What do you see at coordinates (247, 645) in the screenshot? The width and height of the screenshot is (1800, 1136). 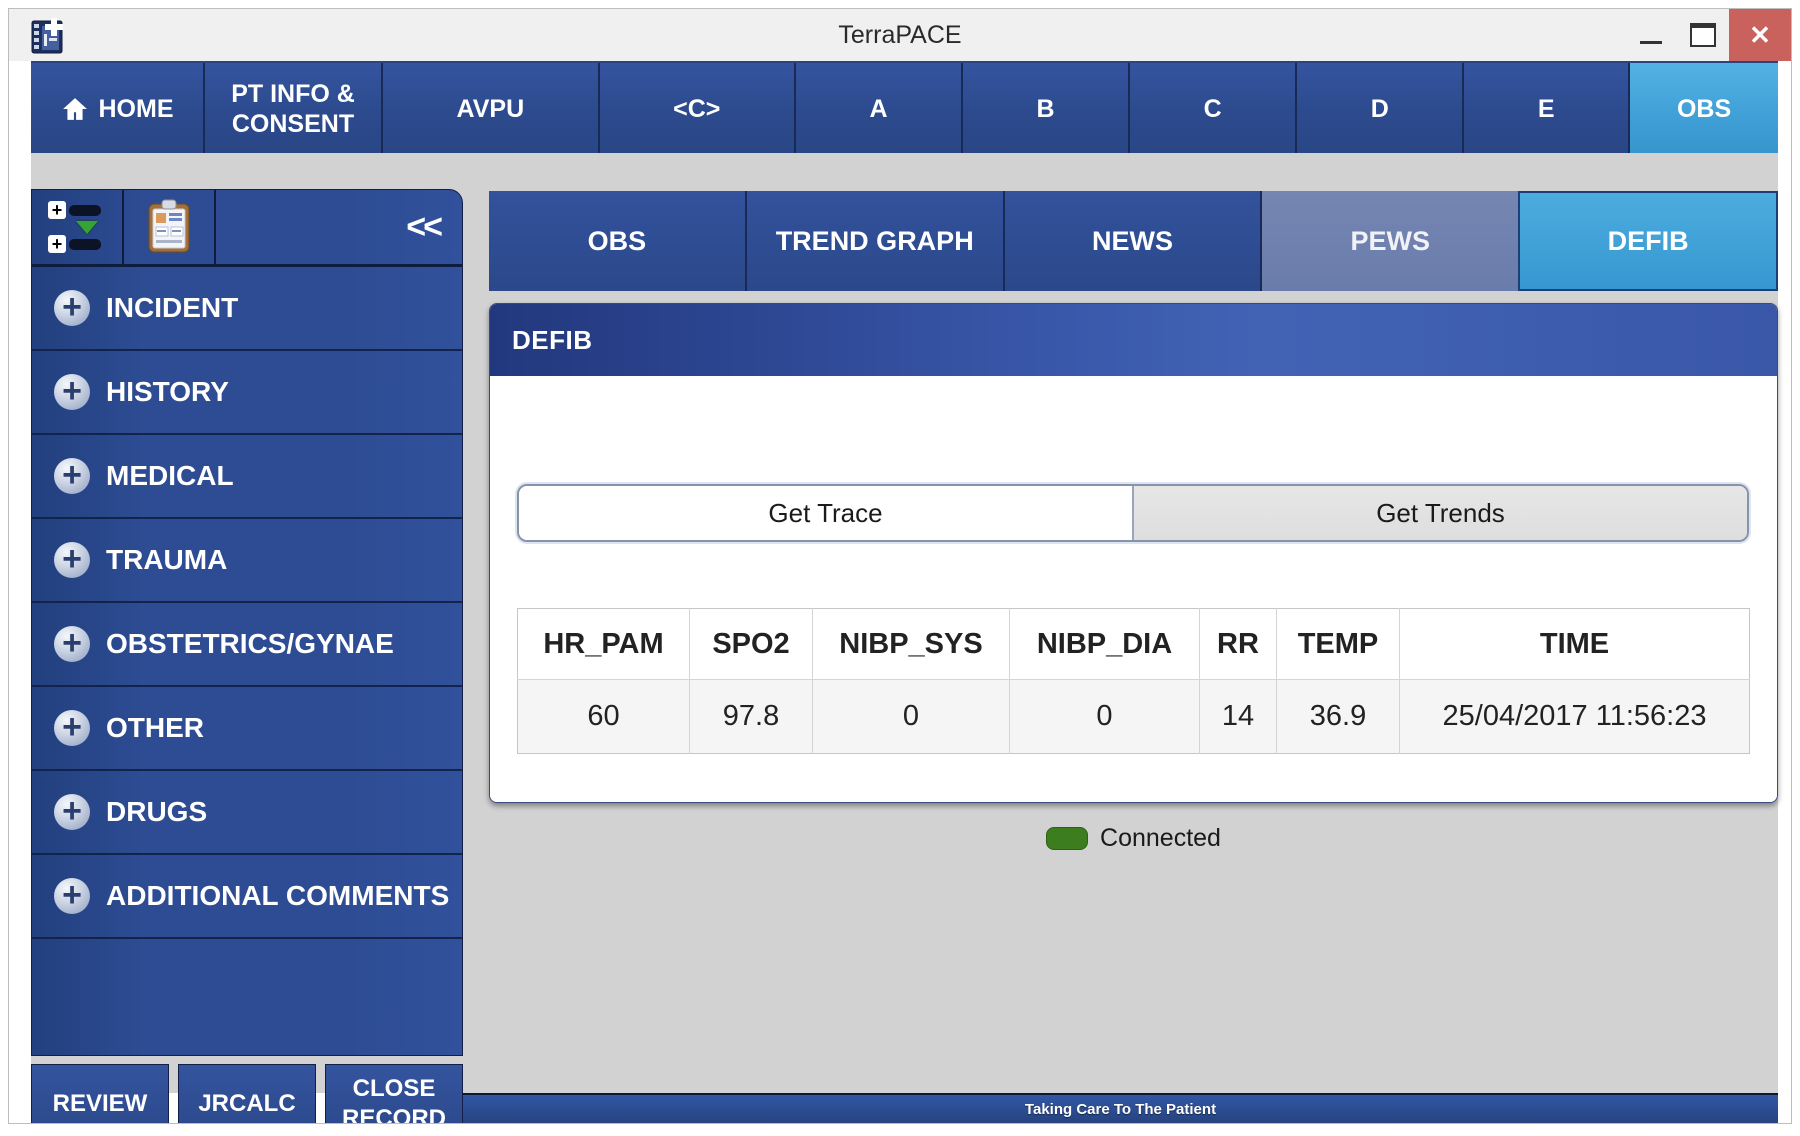 I see `sidebar-item-obstetrics-gynae: OBSTETRICS/GYNAE` at bounding box center [247, 645].